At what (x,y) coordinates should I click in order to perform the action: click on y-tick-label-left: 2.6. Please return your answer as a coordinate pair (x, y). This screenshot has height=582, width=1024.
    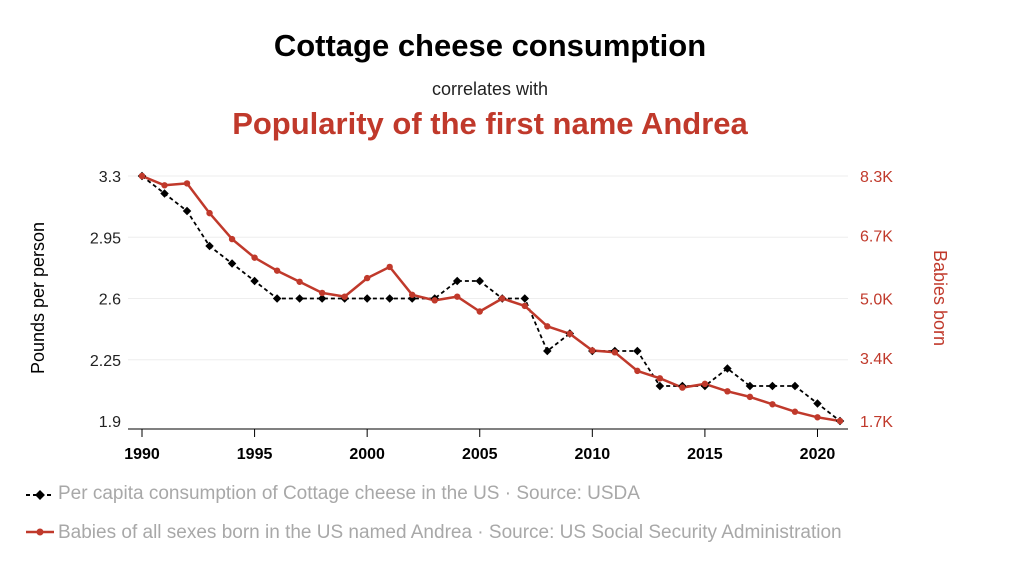
    Looking at the image, I should click on (110, 300).